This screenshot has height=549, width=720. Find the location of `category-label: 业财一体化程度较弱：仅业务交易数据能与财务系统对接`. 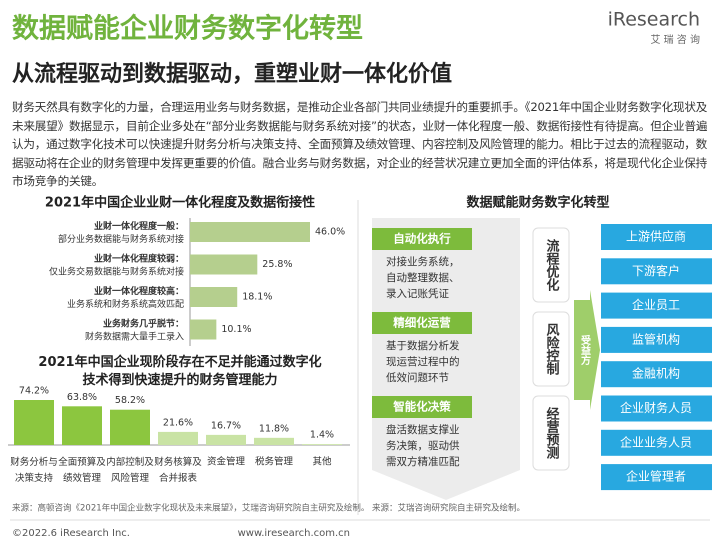

category-label: 业财一体化程度较弱：仅业务交易数据能与财务系统对接 is located at coordinates (116, 264).